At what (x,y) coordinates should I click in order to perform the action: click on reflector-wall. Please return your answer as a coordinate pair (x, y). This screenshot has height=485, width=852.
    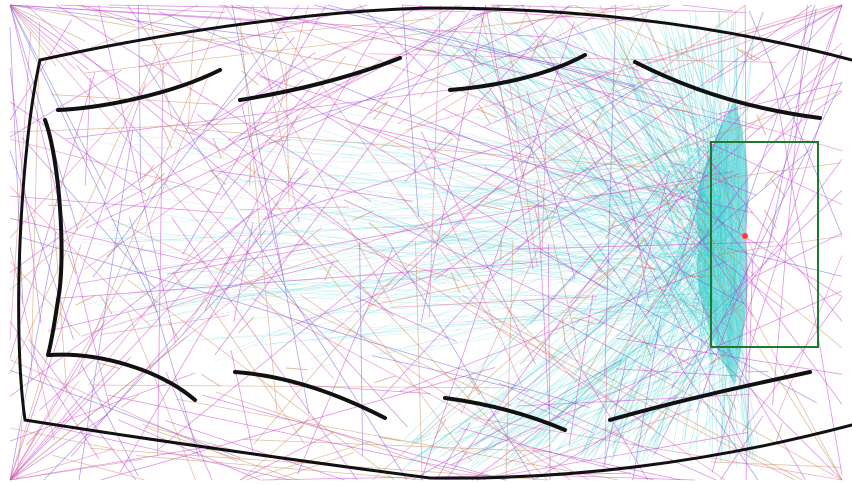
    Looking at the image, I should click on (139, 90).